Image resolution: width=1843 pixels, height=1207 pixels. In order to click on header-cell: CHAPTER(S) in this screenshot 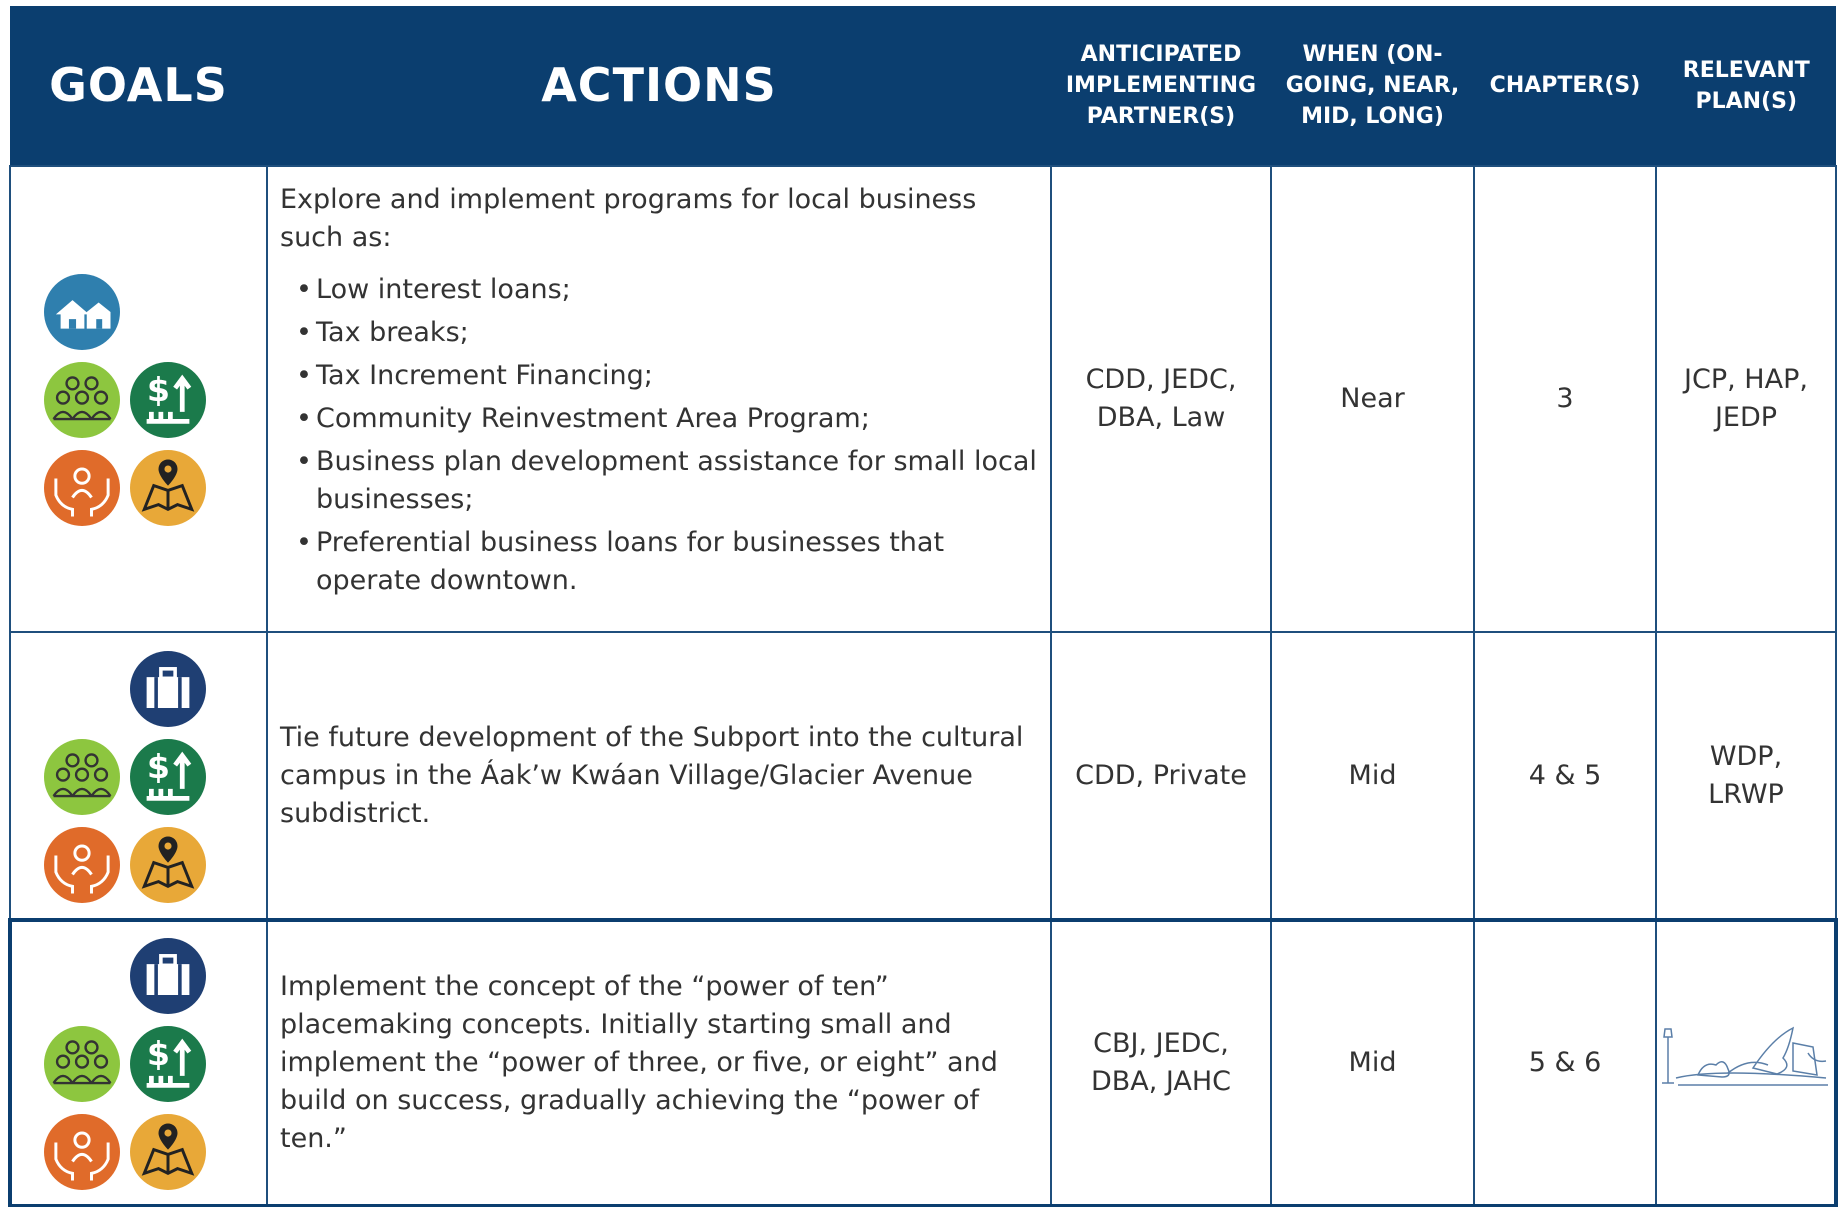, I will do `click(1564, 86)`.